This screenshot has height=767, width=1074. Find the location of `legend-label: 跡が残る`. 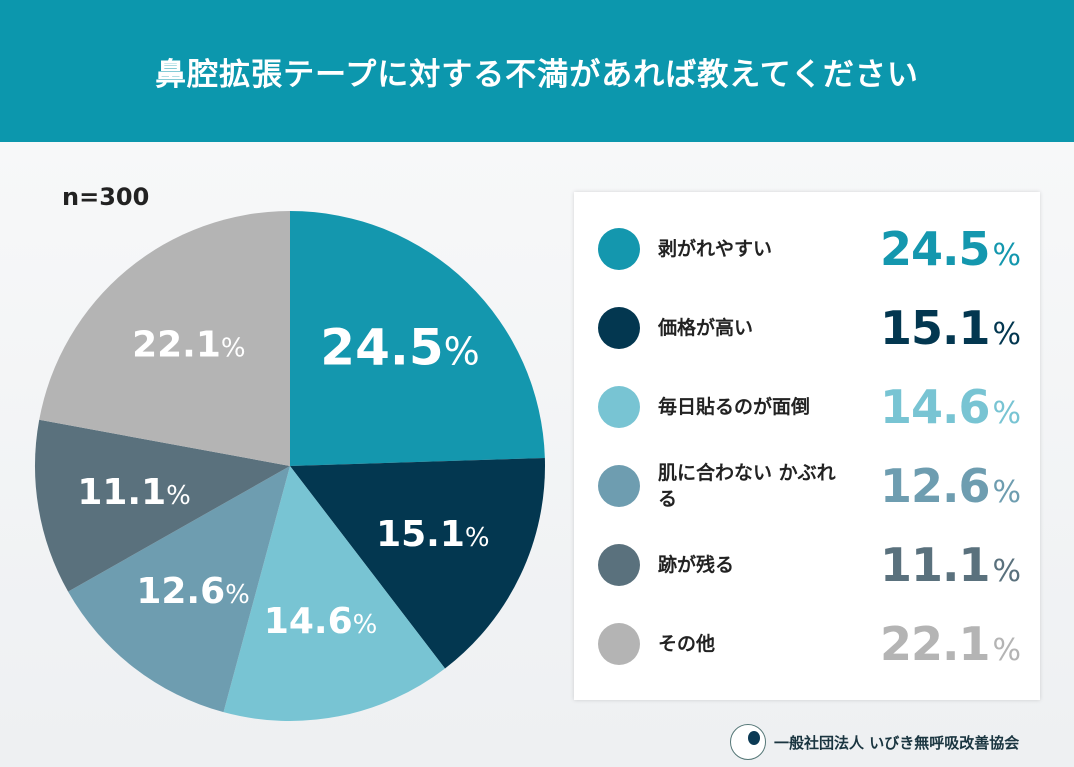

legend-label: 跡が残る is located at coordinates (696, 565).